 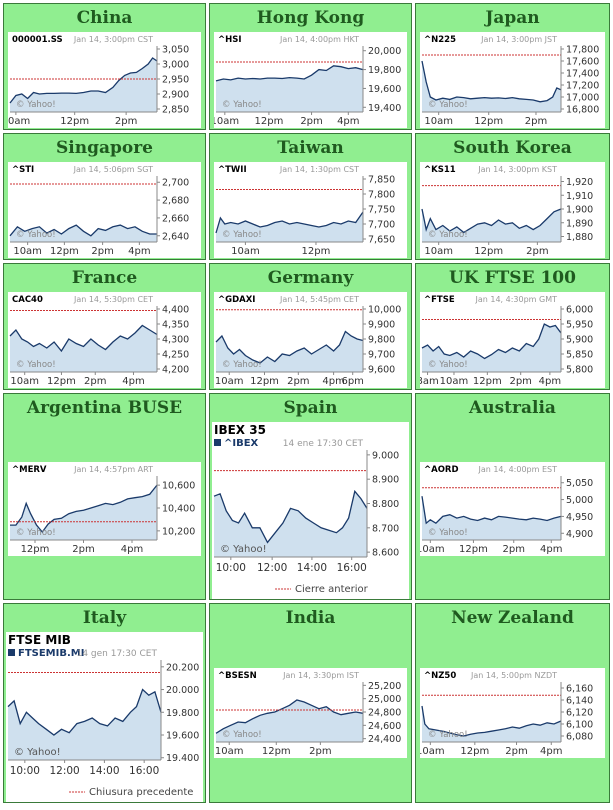 What do you see at coordinates (104, 618) in the screenshot?
I see `panel-title: Italy` at bounding box center [104, 618].